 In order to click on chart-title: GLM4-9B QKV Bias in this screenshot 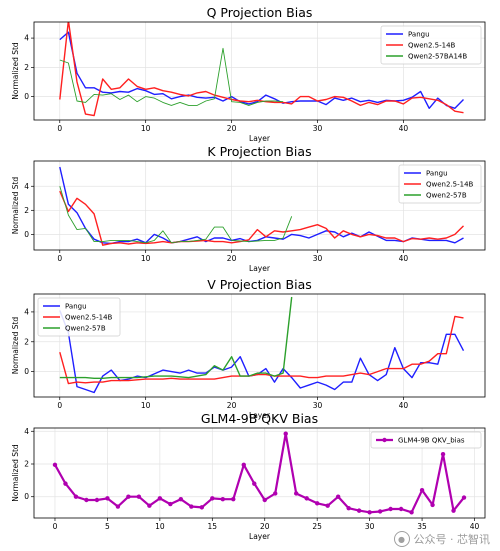, I will do `click(259, 418)`.